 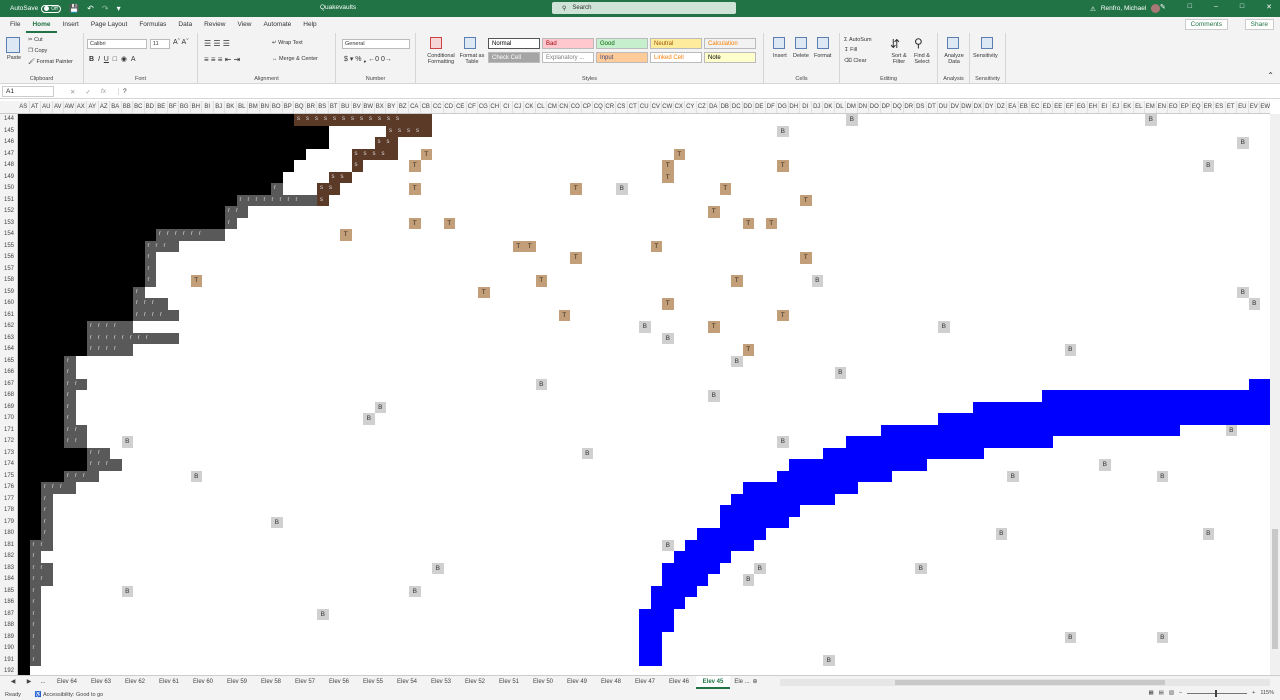 I want to click on row-header: 156, so click(x=8, y=257).